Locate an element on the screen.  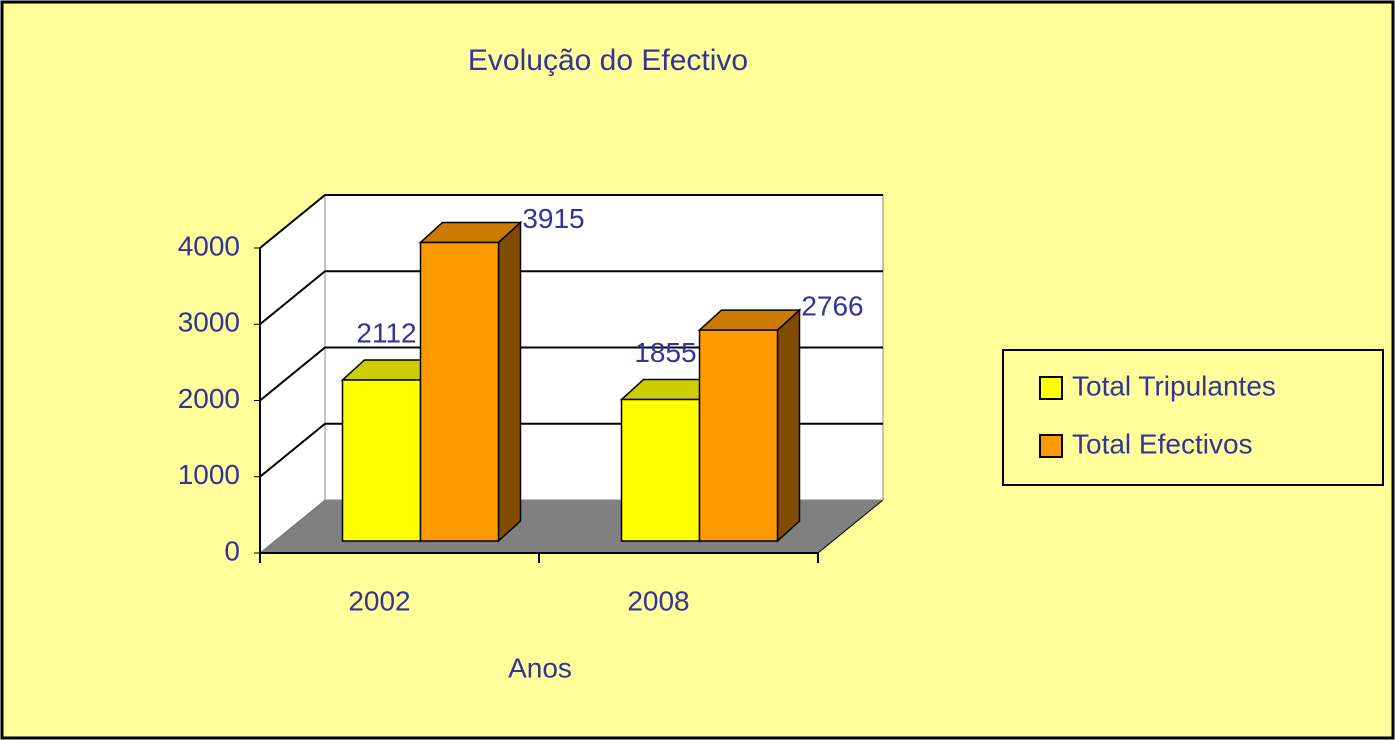
legend-box is located at coordinates (1193, 417).